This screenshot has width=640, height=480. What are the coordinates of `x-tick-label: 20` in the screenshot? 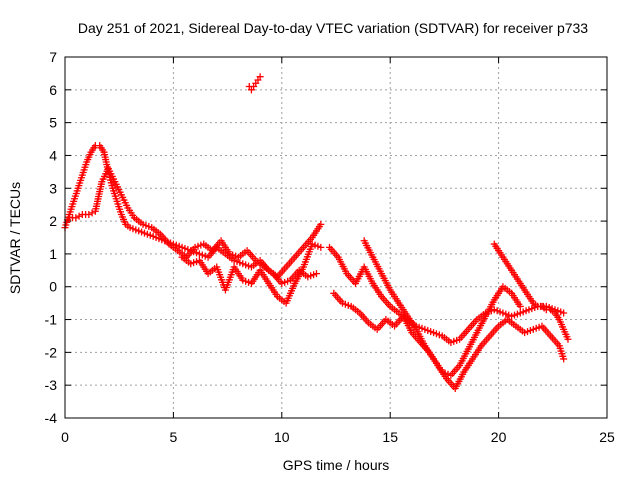 It's located at (499, 437).